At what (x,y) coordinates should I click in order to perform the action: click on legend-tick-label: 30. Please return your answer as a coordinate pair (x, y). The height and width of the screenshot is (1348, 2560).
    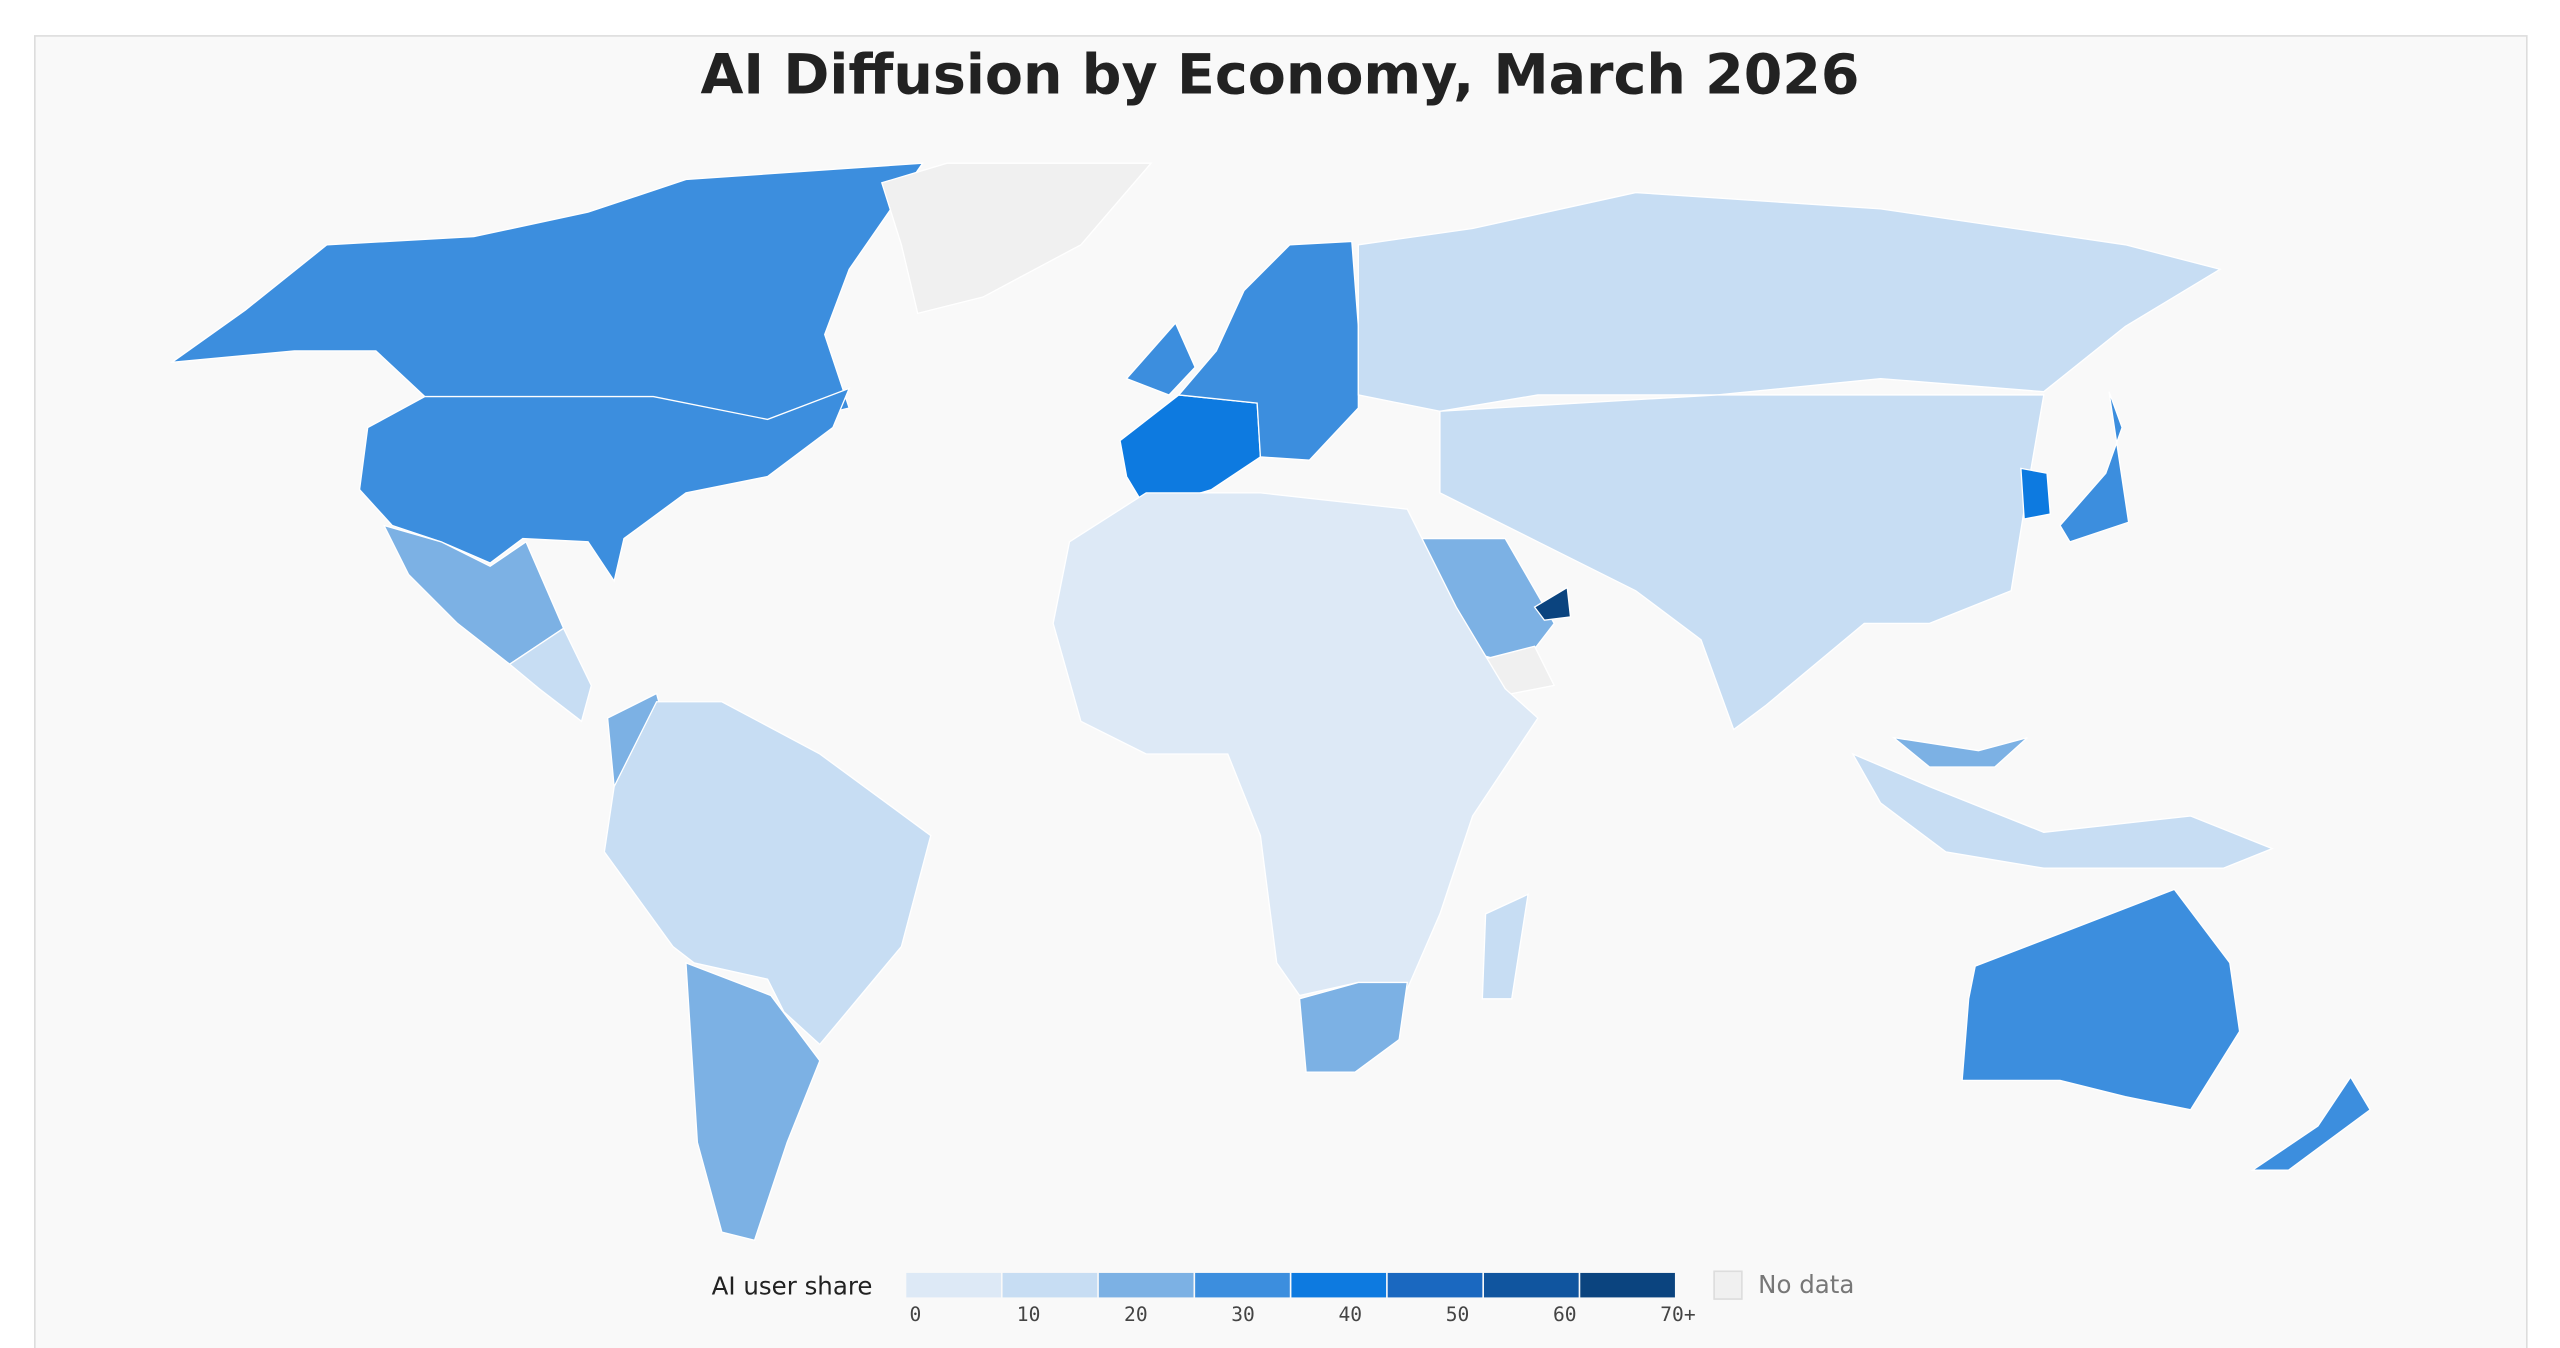
    Looking at the image, I should click on (1243, 1314).